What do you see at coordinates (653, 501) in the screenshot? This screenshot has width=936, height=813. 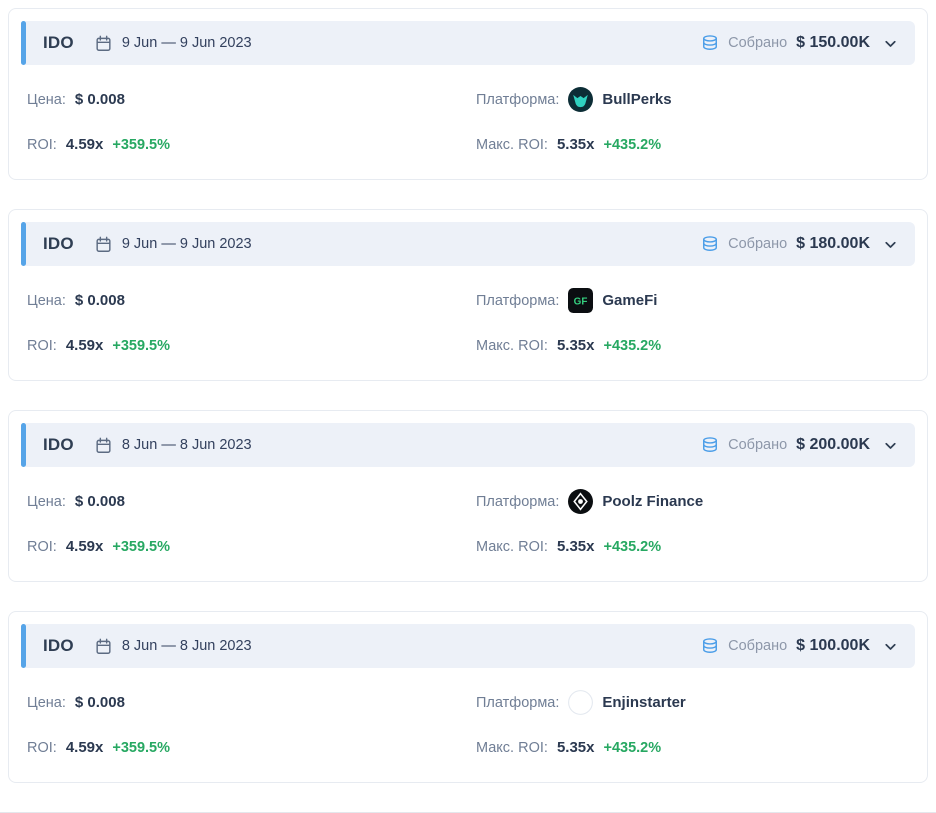 I see `platform-name: Poolz Finance` at bounding box center [653, 501].